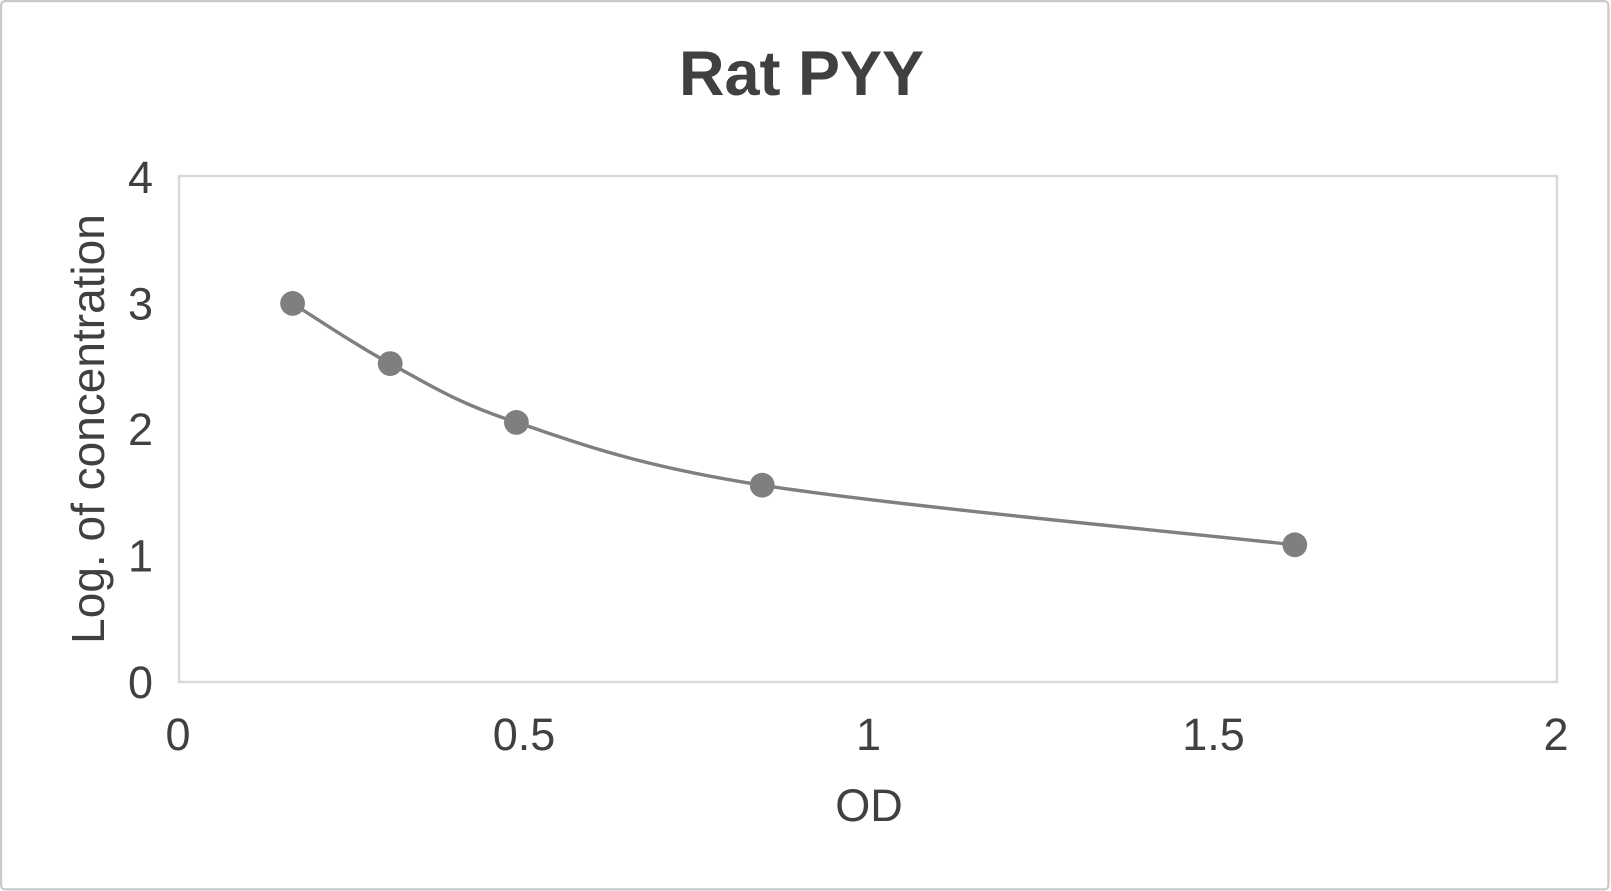 The image size is (1611, 891). Describe the element at coordinates (869, 805) in the screenshot. I see `svg-text: OD` at that location.